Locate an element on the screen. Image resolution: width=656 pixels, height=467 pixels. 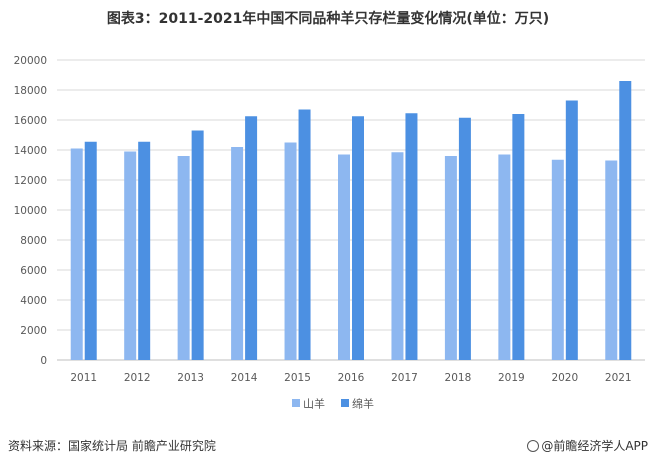
bar-series-1-2014 is located at coordinates (237, 253).